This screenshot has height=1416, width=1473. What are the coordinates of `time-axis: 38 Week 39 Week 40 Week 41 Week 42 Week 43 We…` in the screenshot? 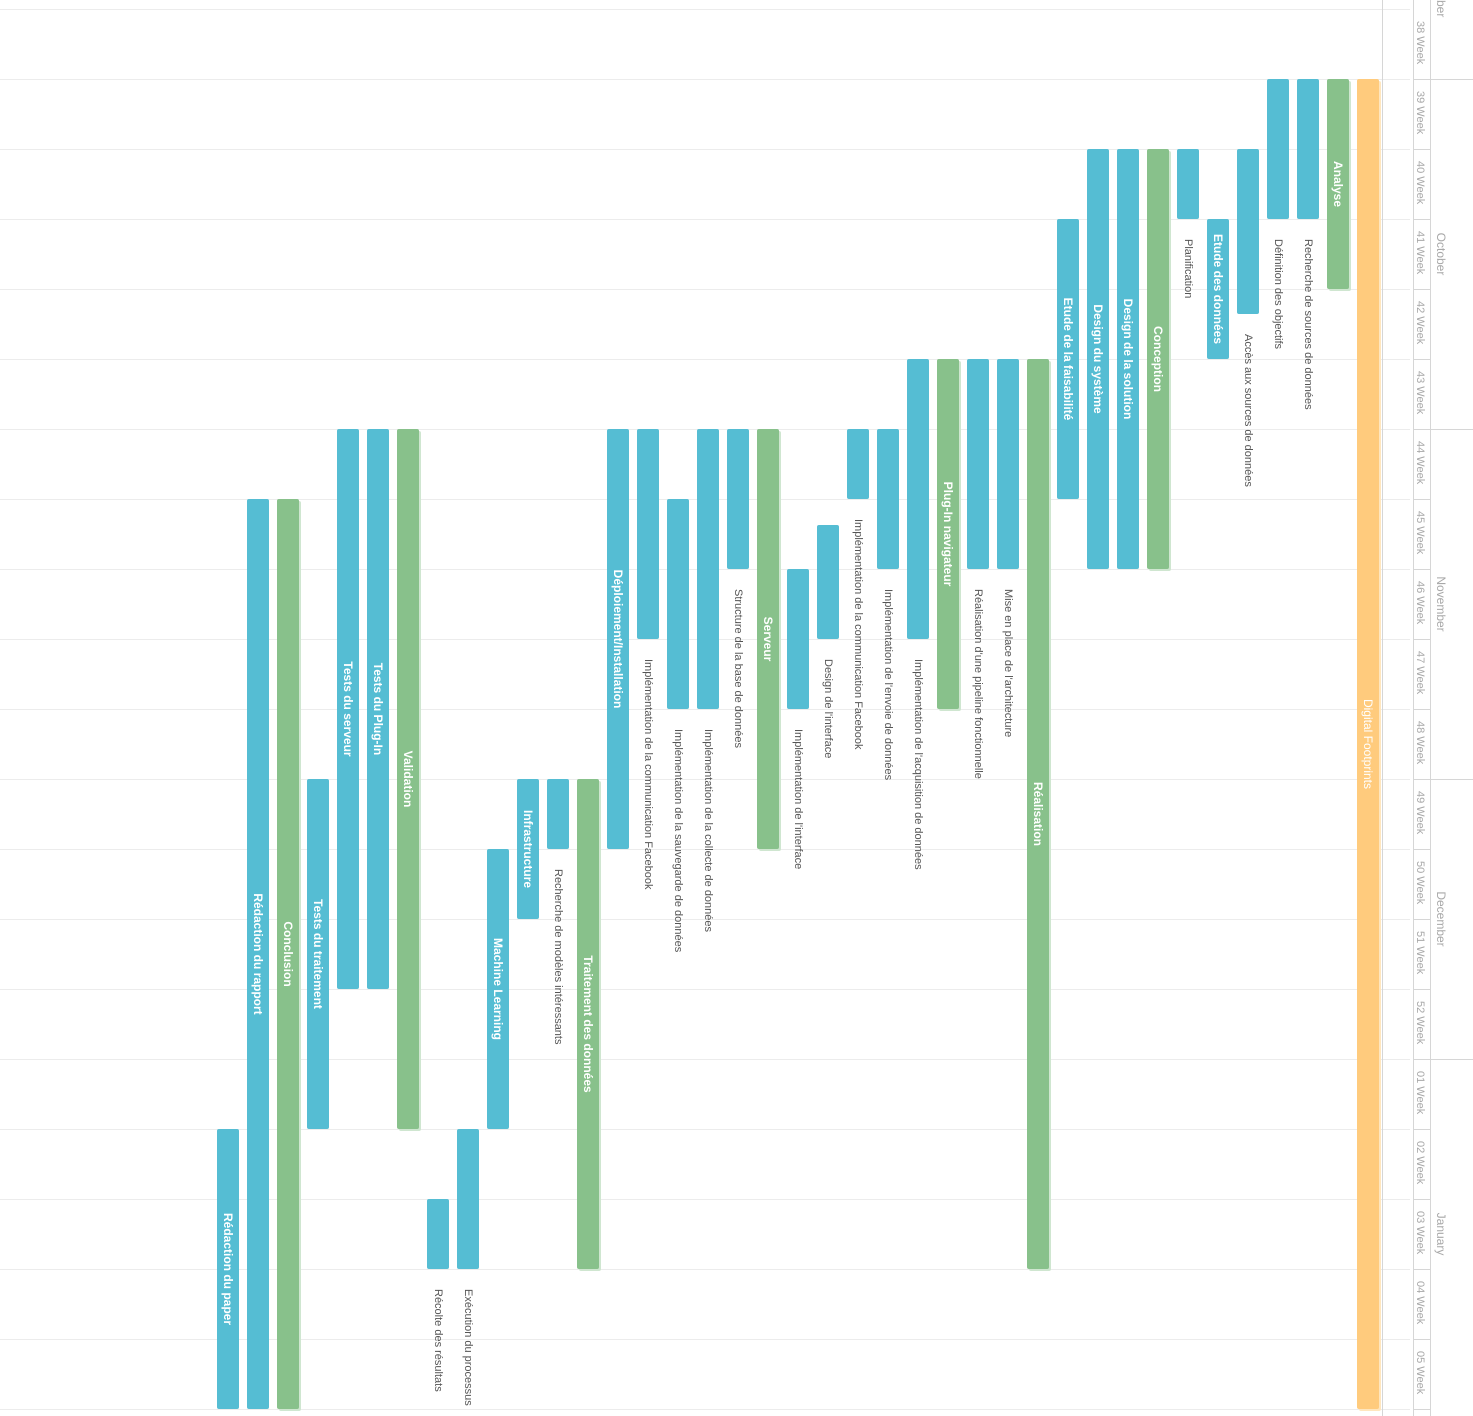 It's located at (1427, 708).